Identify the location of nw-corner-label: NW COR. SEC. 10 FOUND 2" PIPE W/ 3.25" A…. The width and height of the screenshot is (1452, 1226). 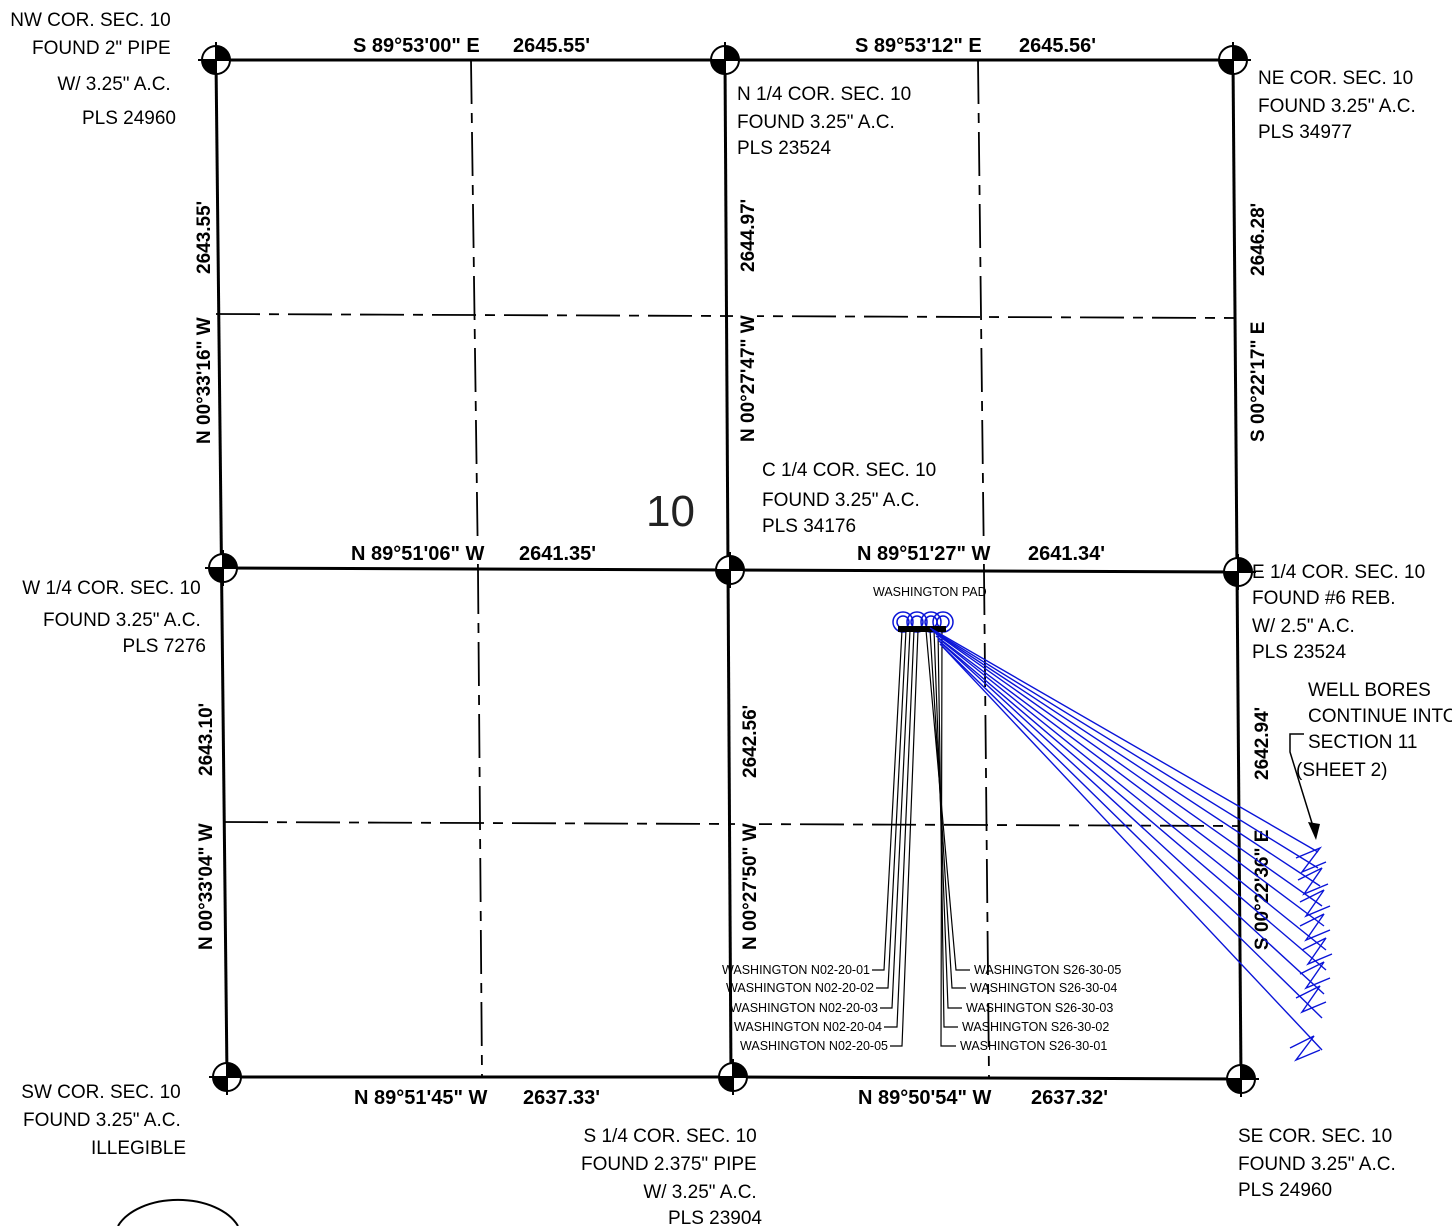
(93, 69).